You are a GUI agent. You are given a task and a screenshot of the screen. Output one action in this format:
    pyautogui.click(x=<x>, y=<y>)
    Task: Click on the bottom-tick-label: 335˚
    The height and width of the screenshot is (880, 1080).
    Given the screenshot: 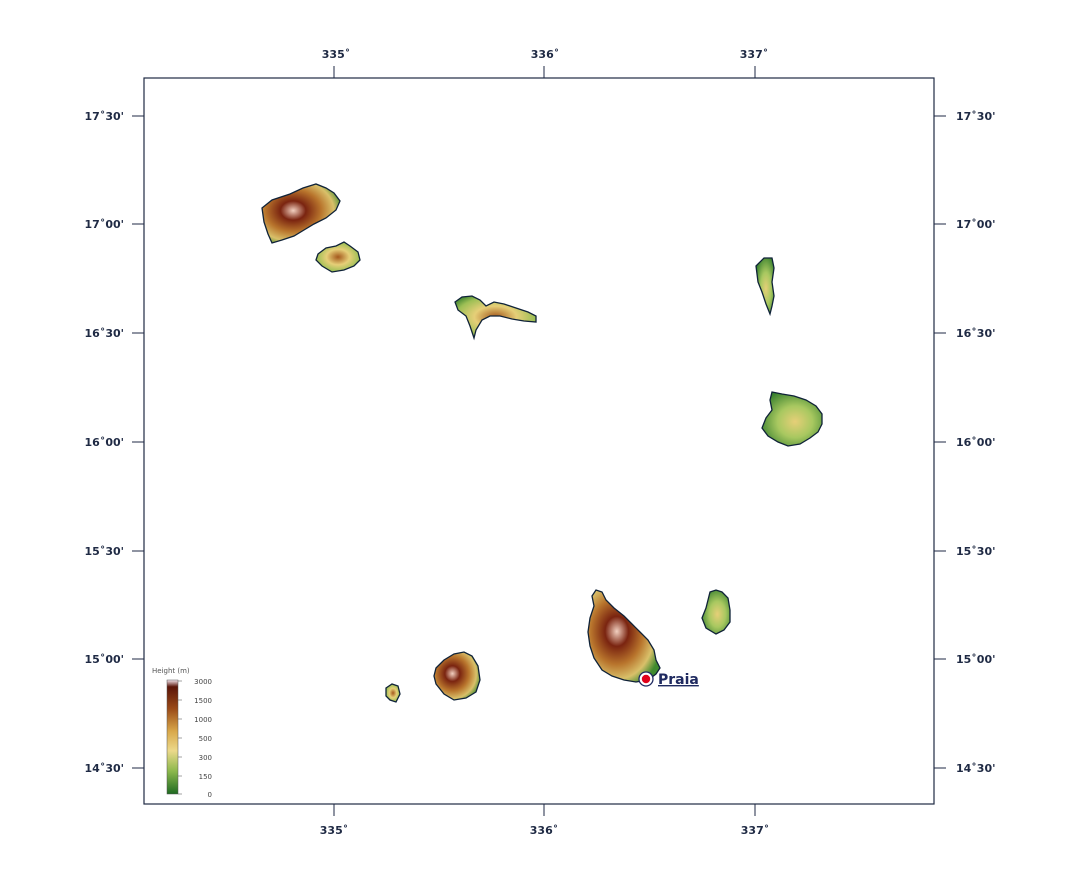 What is the action you would take?
    pyautogui.click(x=334, y=830)
    